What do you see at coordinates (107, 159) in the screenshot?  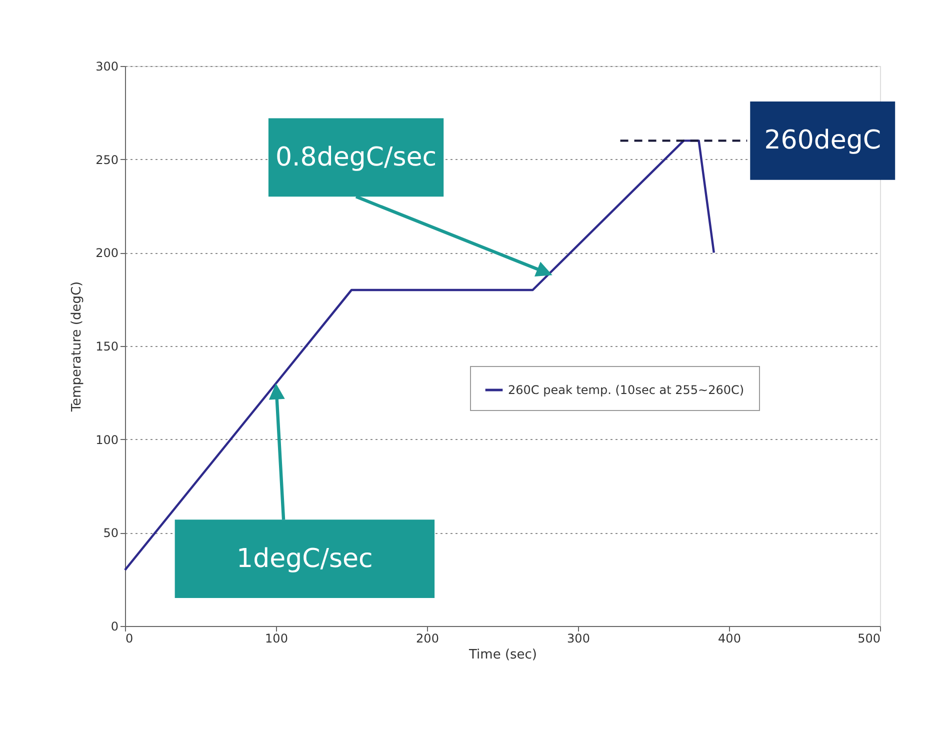 I see `y-tick-label: 250` at bounding box center [107, 159].